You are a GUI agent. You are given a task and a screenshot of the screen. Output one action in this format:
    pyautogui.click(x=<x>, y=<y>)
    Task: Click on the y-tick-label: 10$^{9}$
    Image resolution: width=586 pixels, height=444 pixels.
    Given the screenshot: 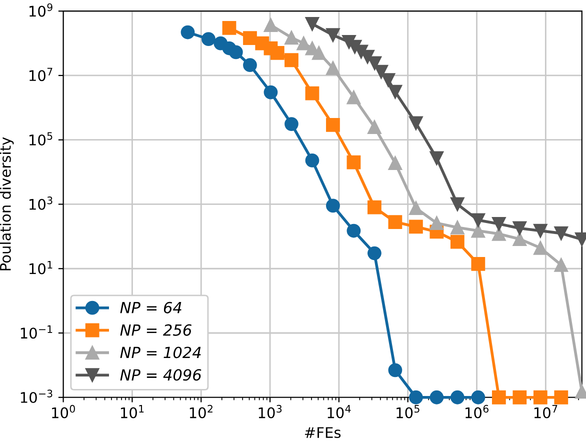 What is the action you would take?
    pyautogui.click(x=41, y=10)
    